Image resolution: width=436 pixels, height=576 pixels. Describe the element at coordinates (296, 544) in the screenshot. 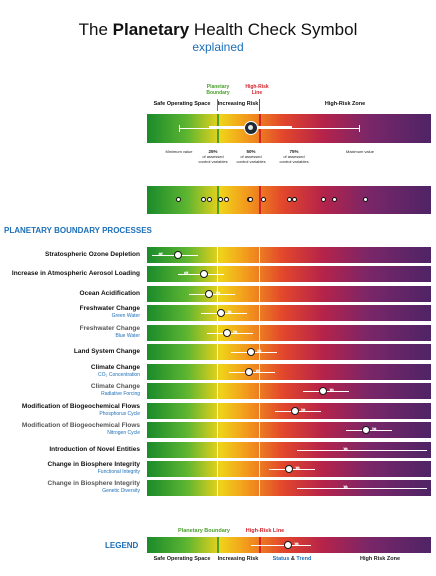

I see `legend-trend-chevrons-icon: ›››` at that location.